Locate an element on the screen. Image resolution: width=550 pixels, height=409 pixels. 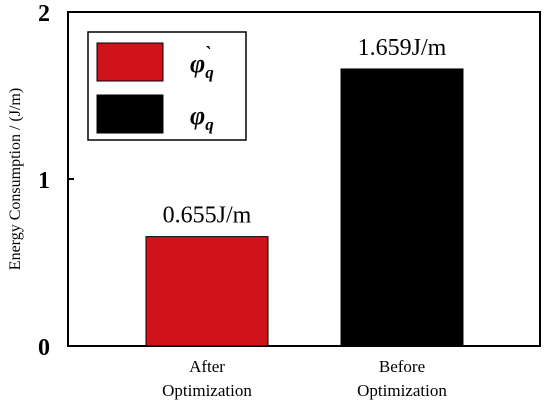
y-tick-label-1: 1 is located at coordinates (44, 181).